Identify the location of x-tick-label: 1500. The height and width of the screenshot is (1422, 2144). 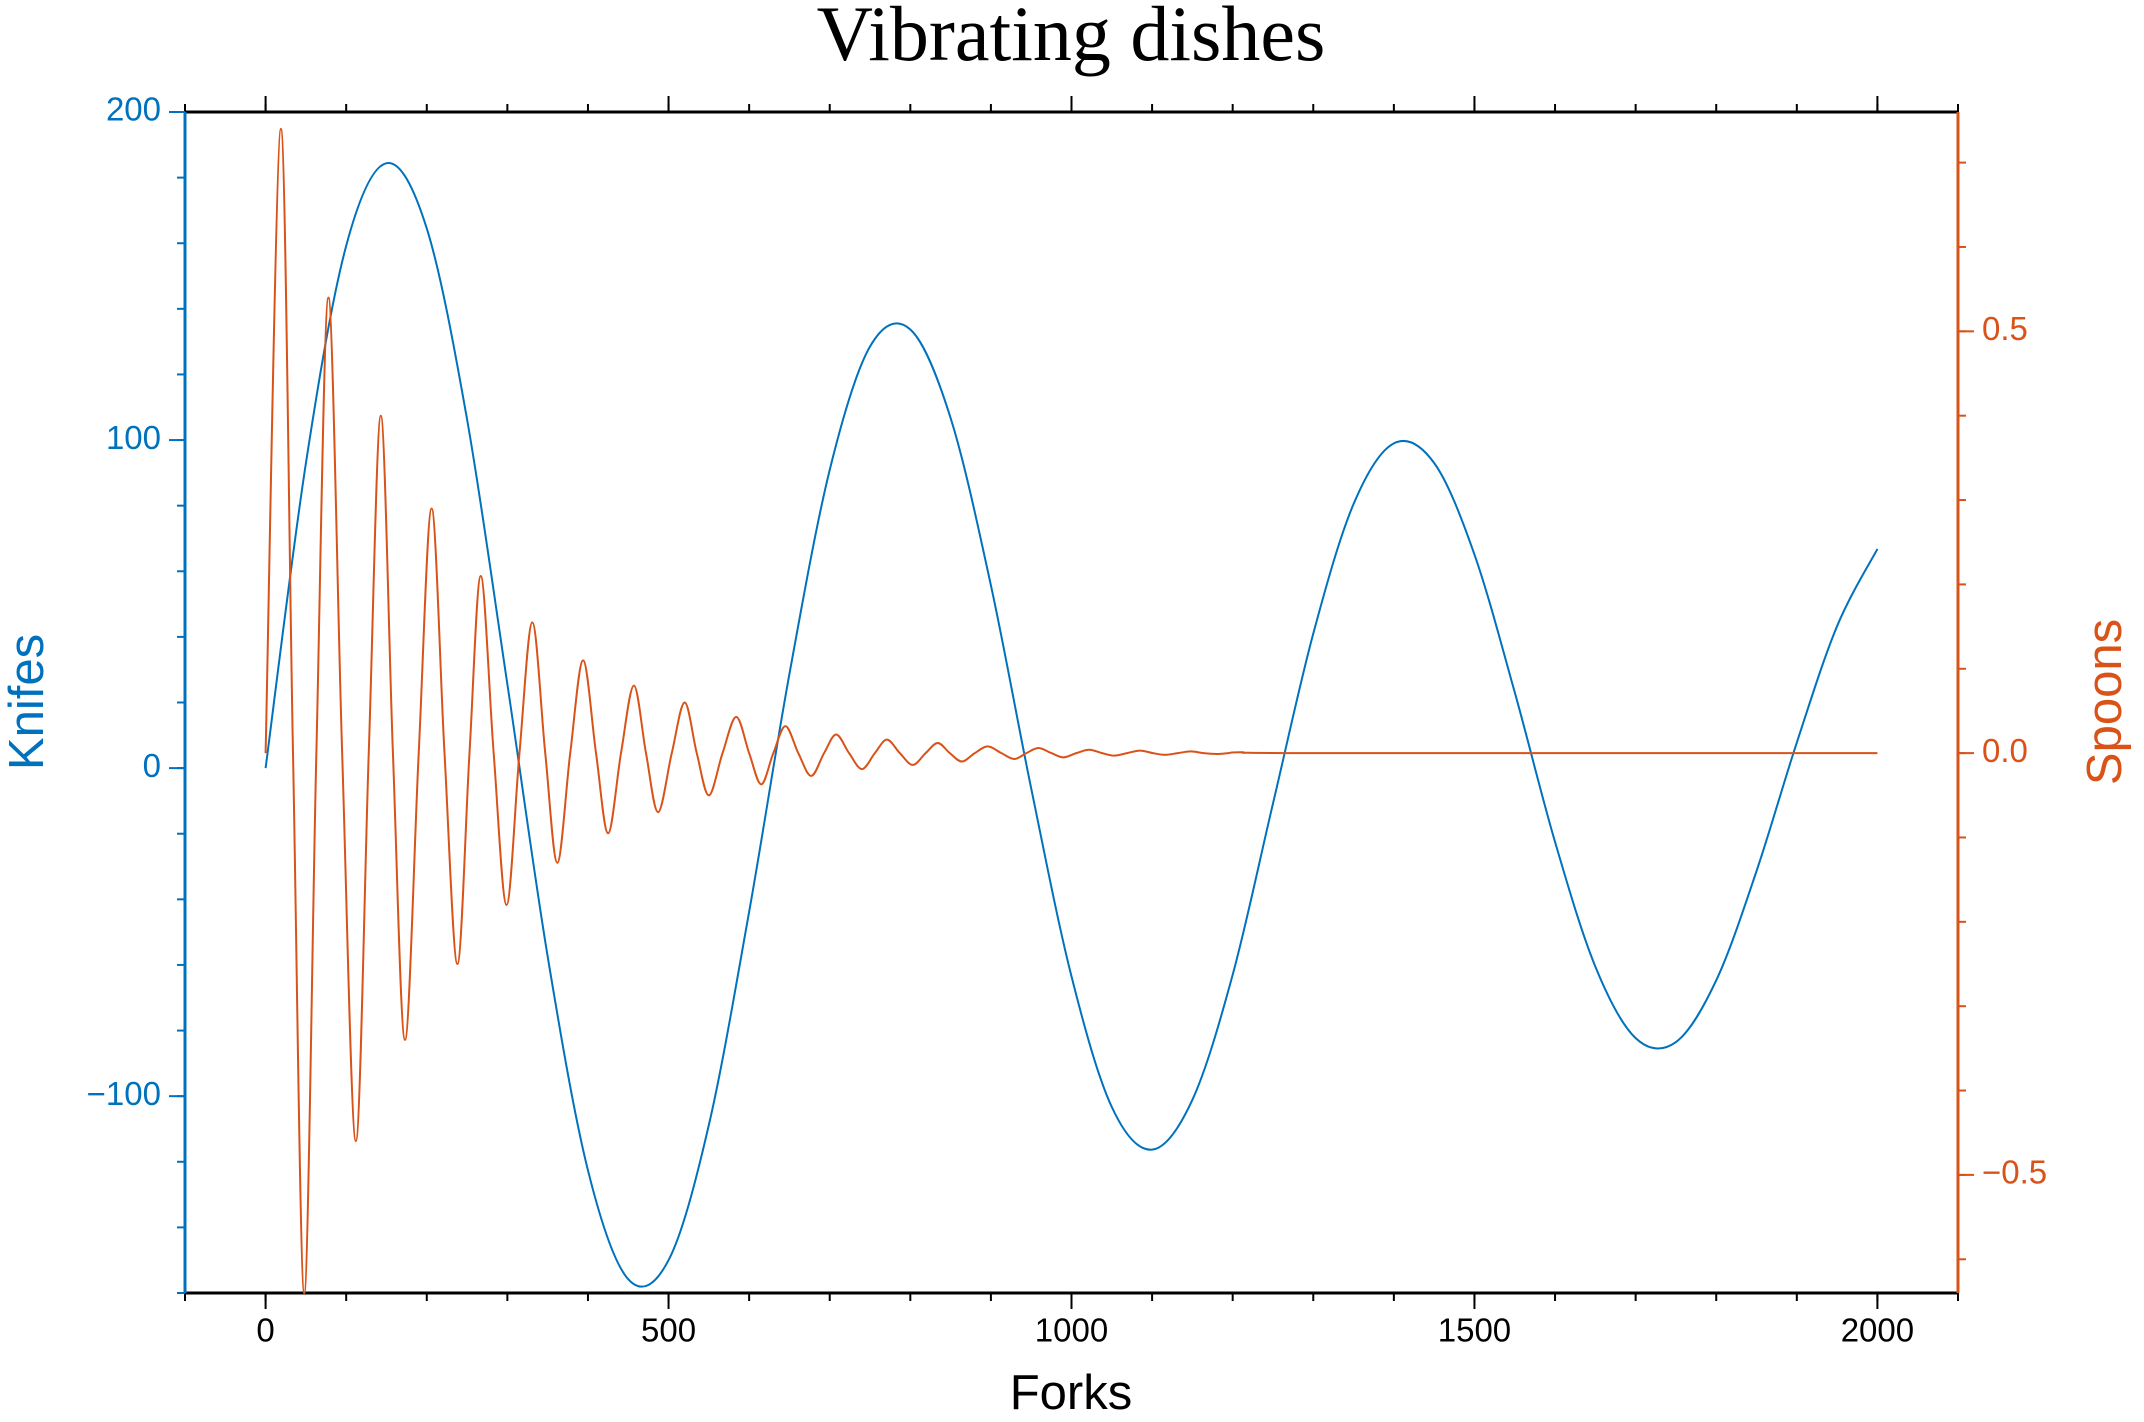
(1474, 1330).